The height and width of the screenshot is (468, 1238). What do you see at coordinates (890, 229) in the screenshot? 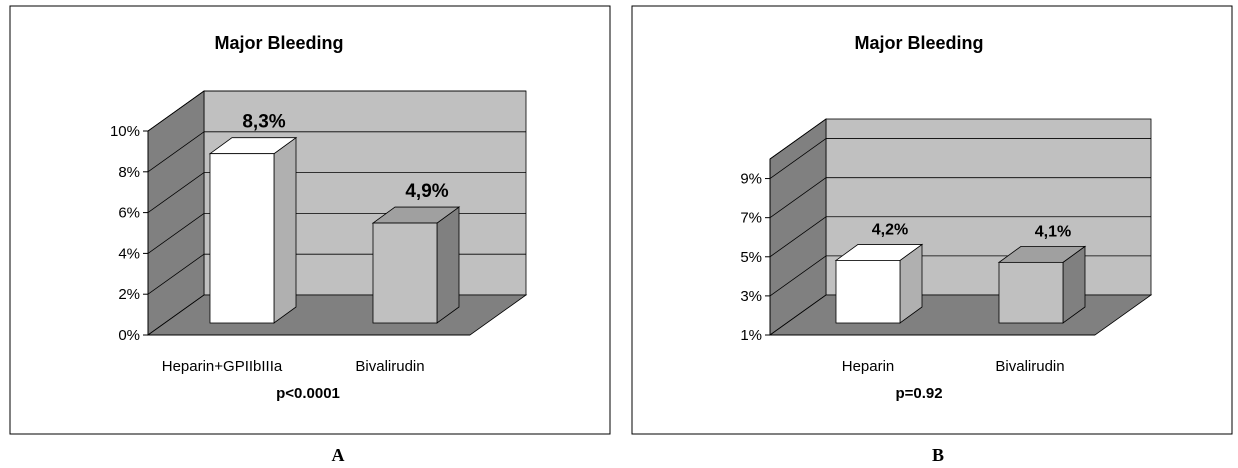
I see `bar-data-label: 4,2%` at bounding box center [890, 229].